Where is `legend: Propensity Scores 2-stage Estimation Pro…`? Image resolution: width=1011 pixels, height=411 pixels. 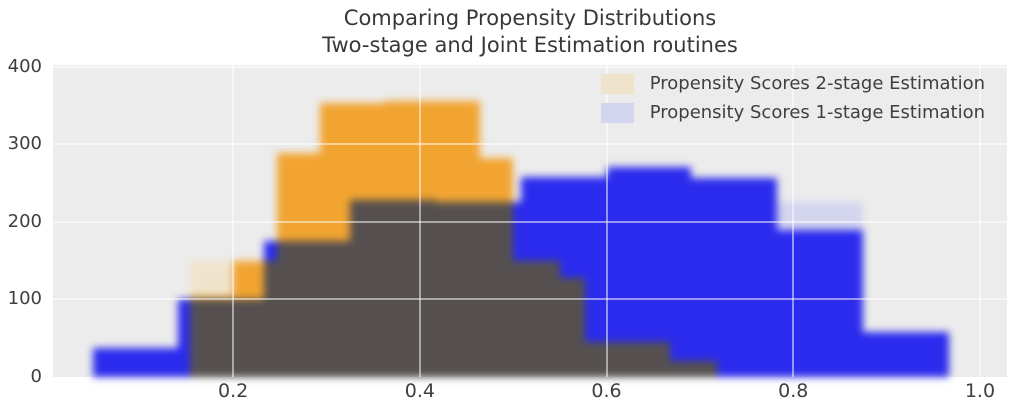
legend: Propensity Scores 2-stage Estimation Pro… is located at coordinates (792, 98).